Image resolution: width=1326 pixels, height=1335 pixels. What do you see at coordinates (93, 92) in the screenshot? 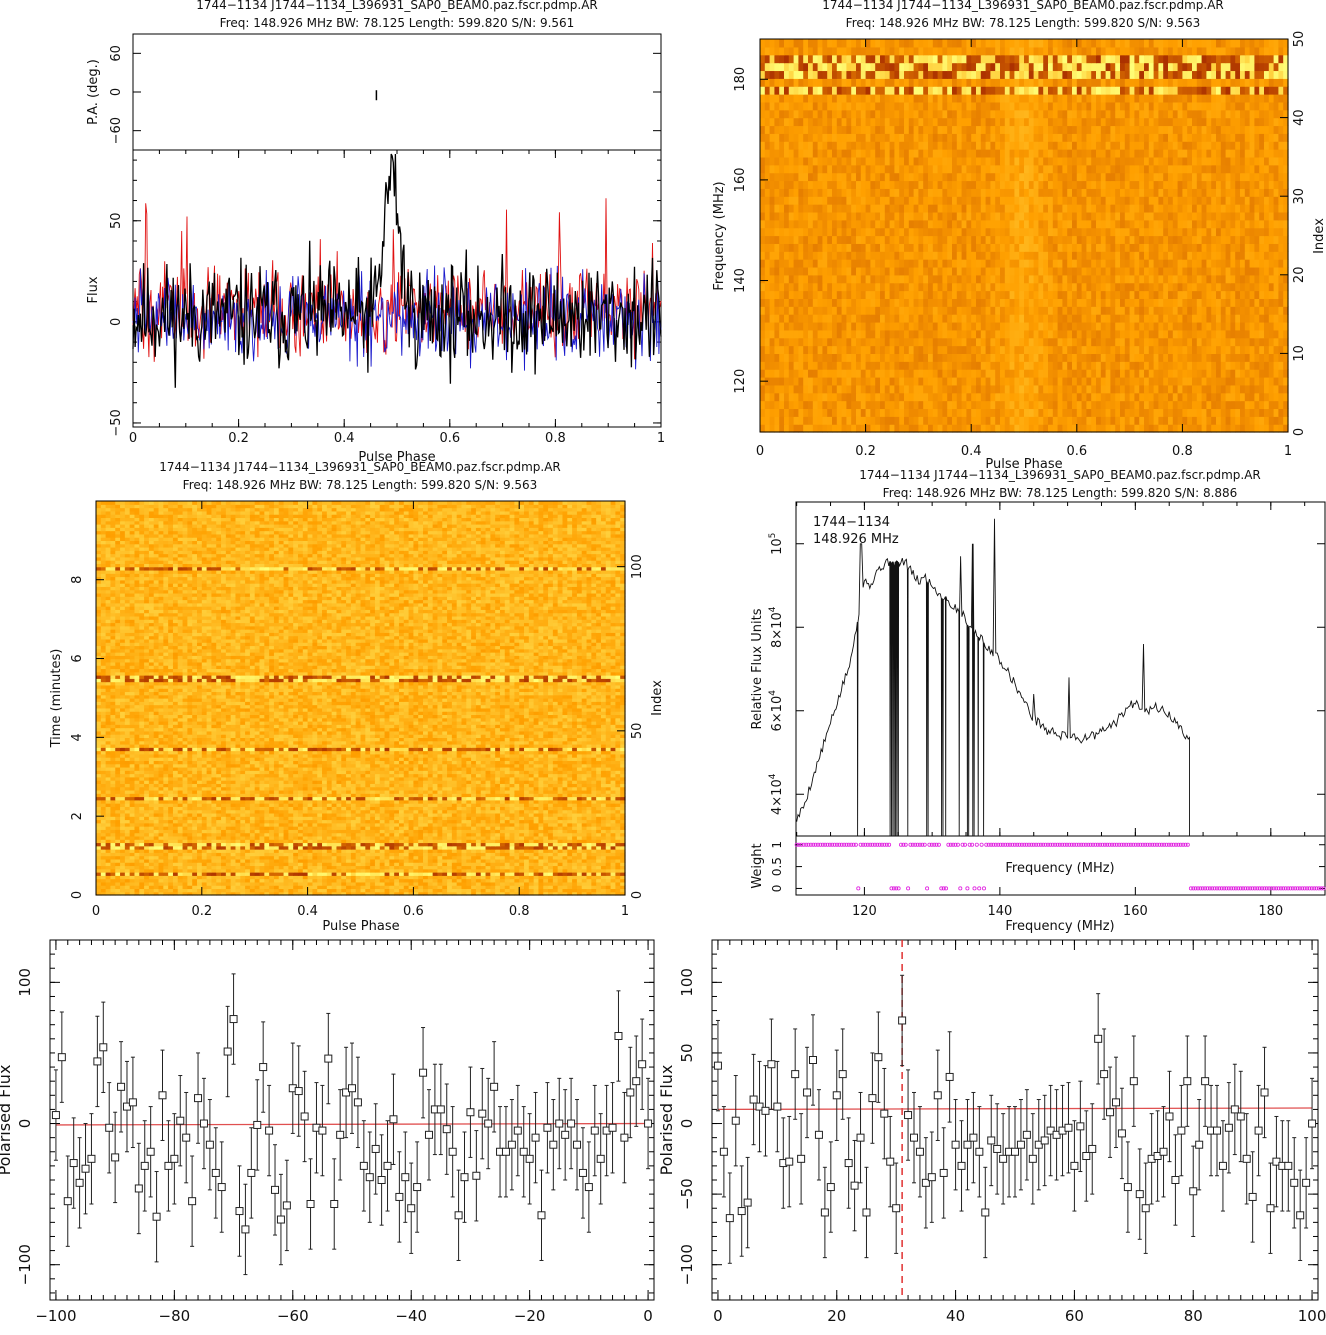
I see `pa-axis-label: P.A. (deg.)` at bounding box center [93, 92].